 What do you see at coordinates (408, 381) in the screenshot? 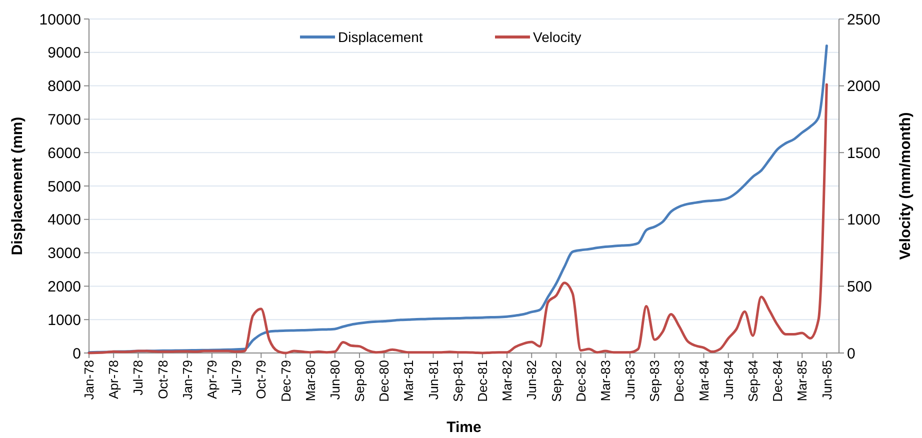
I see `x-tick-label: Mar-81` at bounding box center [408, 381].